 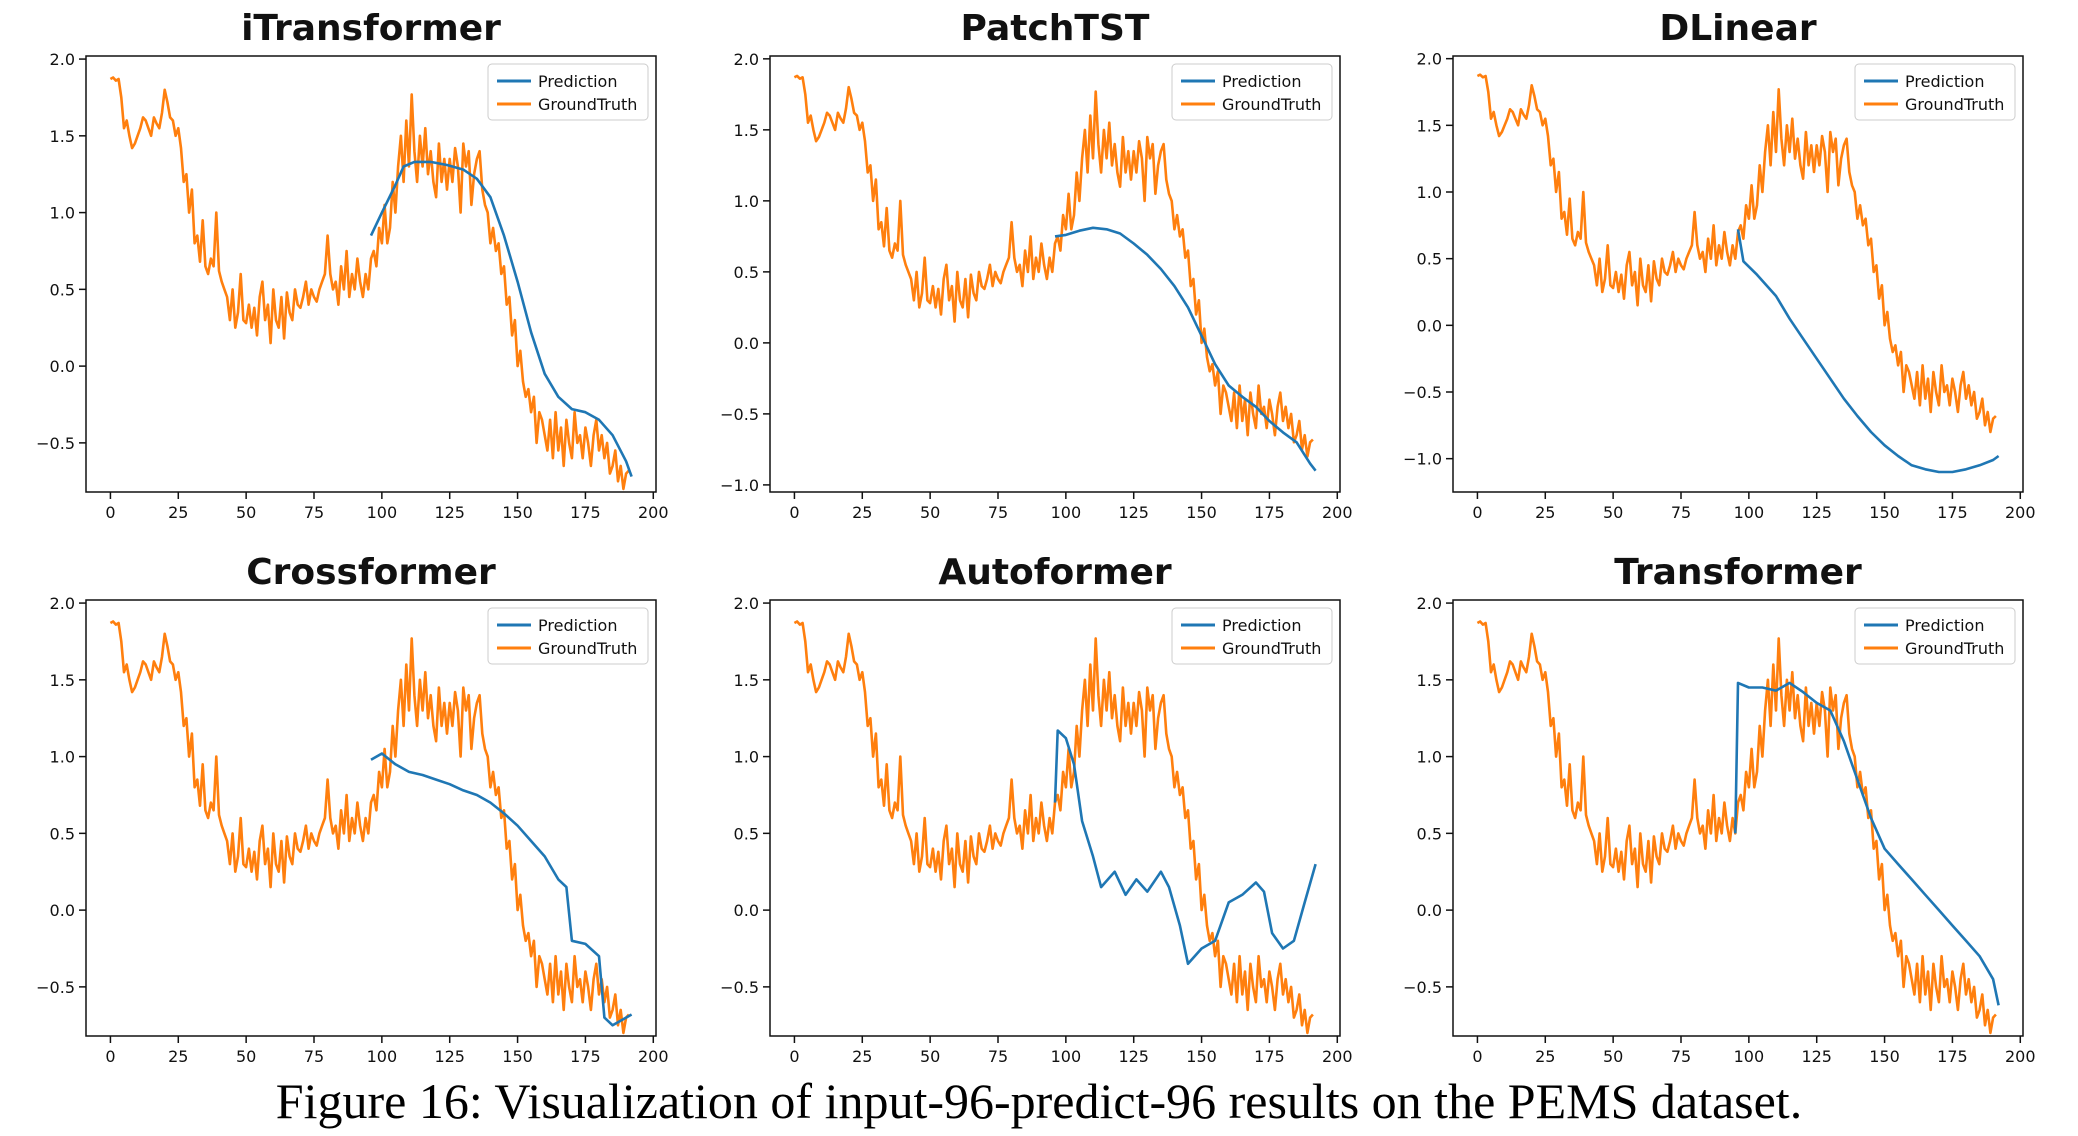 I want to click on chart-3-groundtruth-line, so click(x=369, y=827).